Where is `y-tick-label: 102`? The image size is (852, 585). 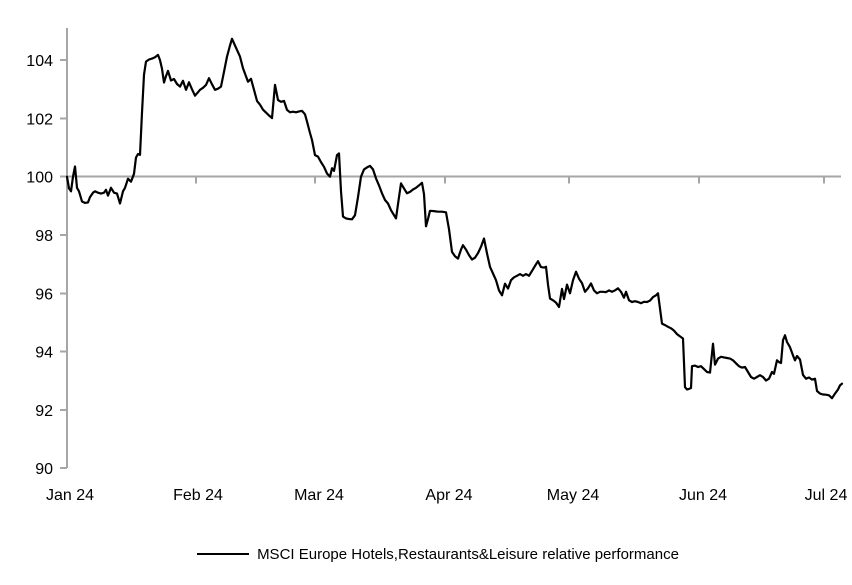 y-tick-label: 102 is located at coordinates (39, 119).